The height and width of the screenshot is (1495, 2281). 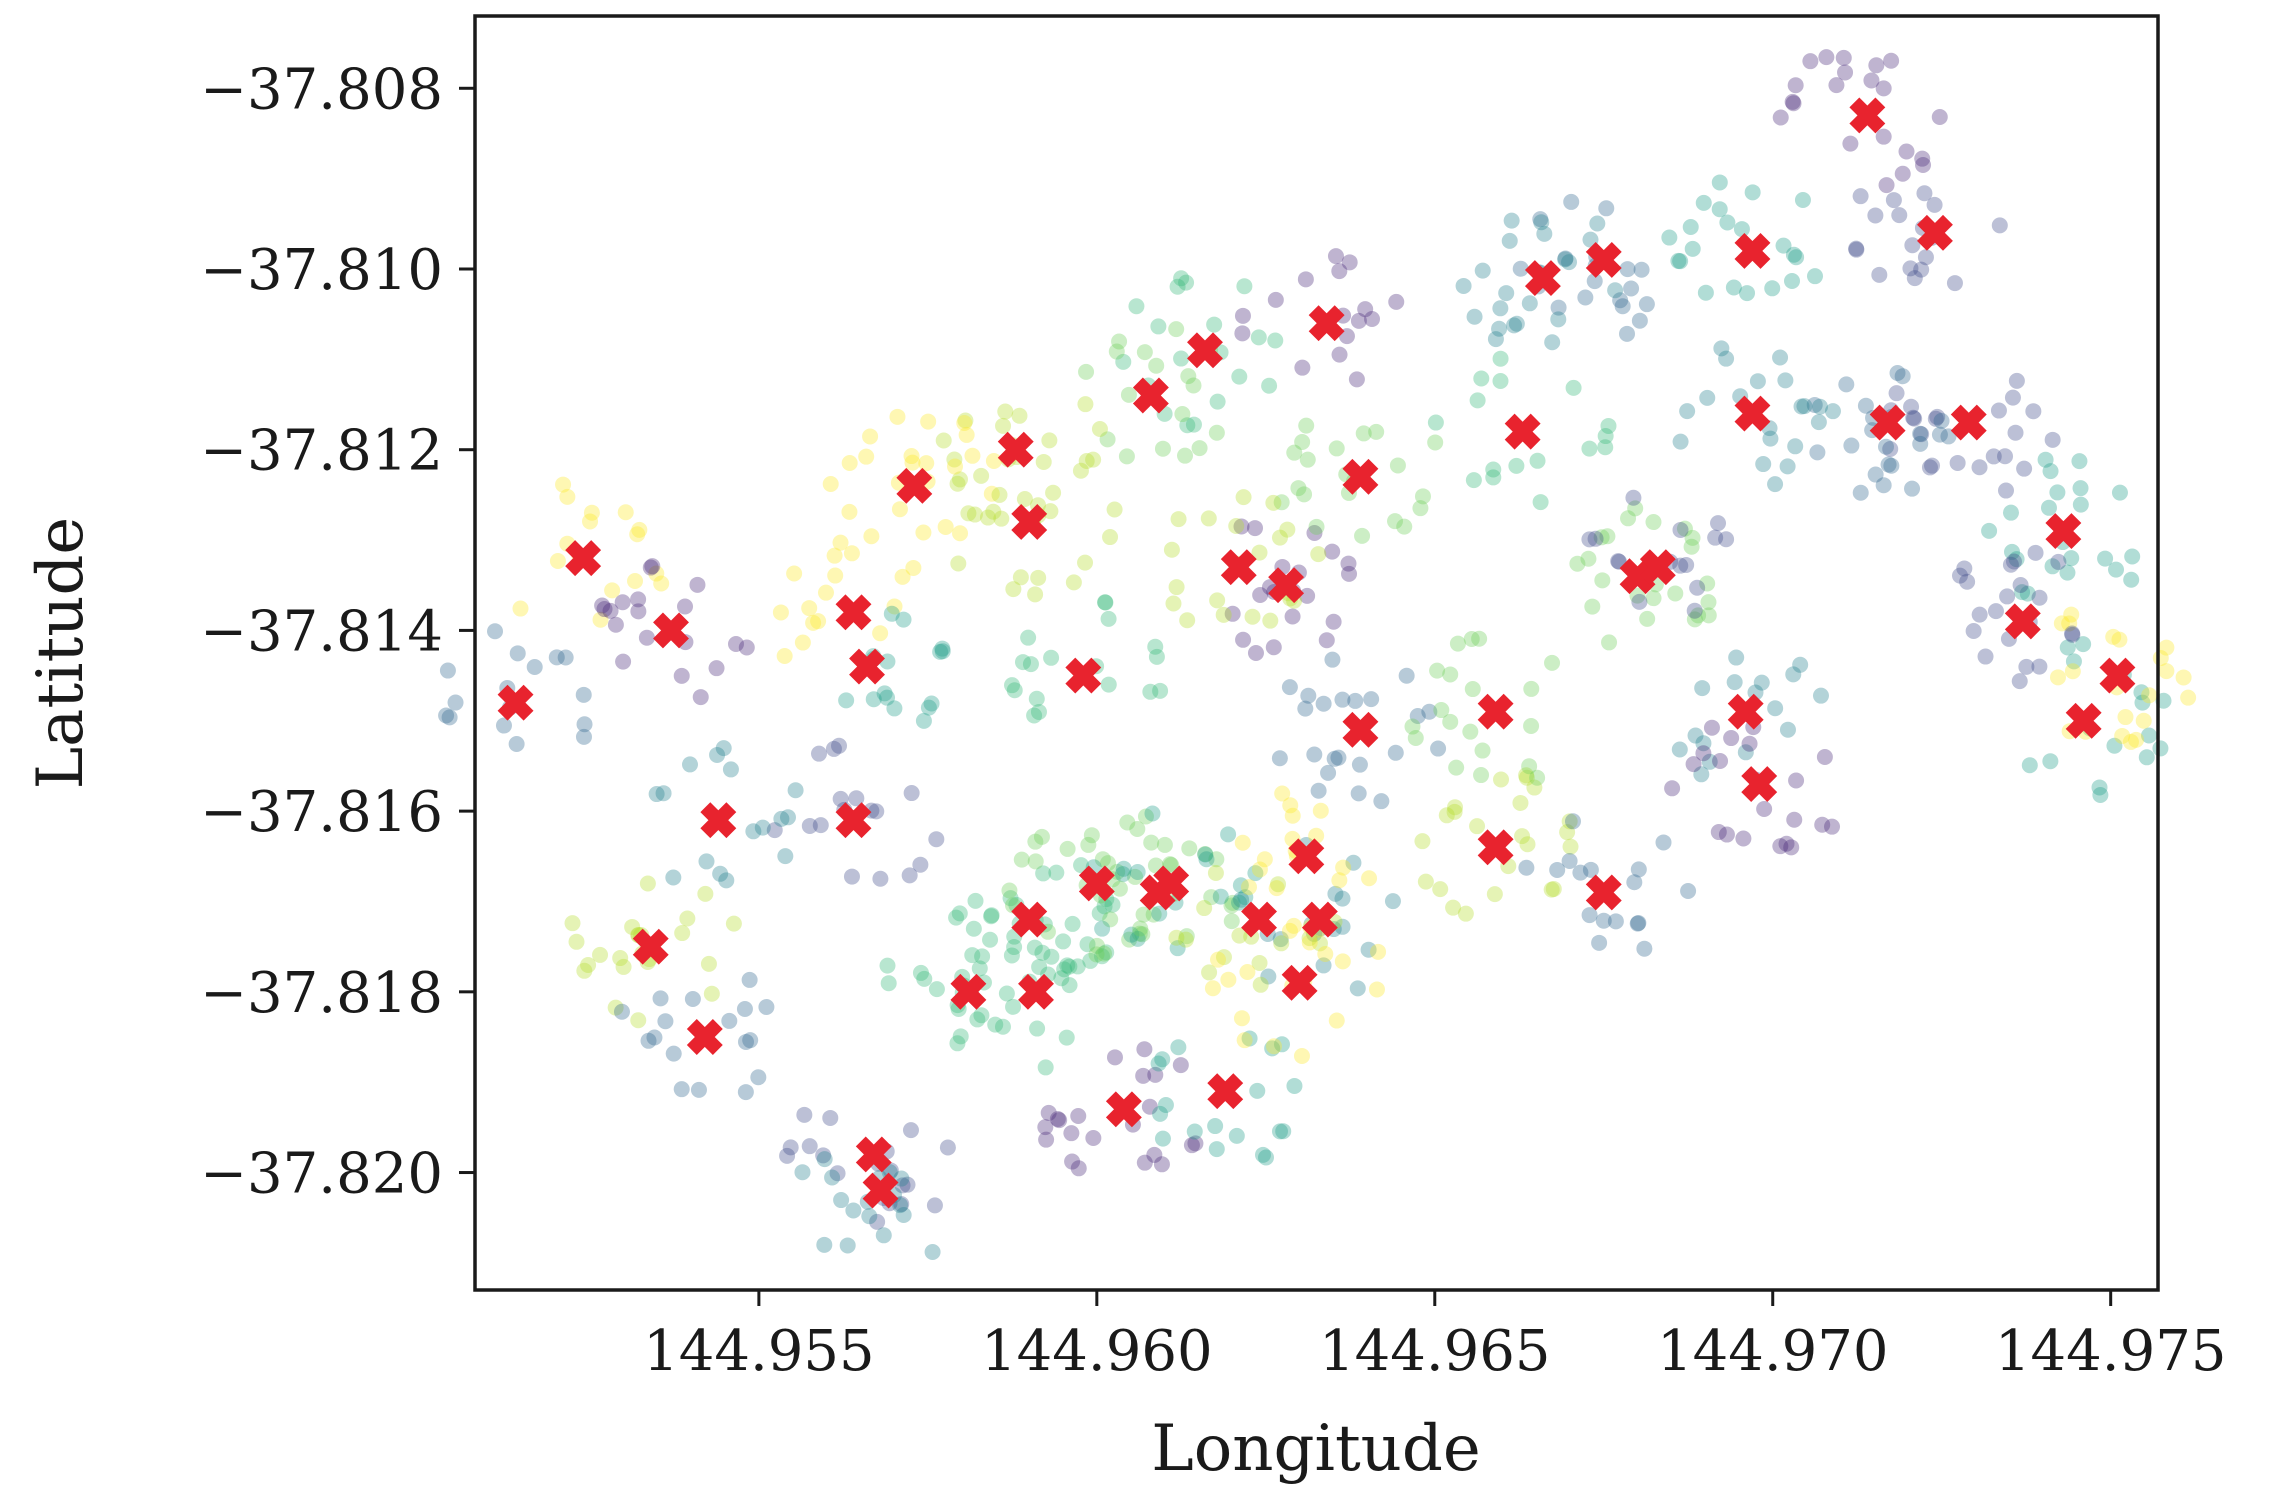 I want to click on x-tick-label: 144.960, so click(x=1097, y=1351).